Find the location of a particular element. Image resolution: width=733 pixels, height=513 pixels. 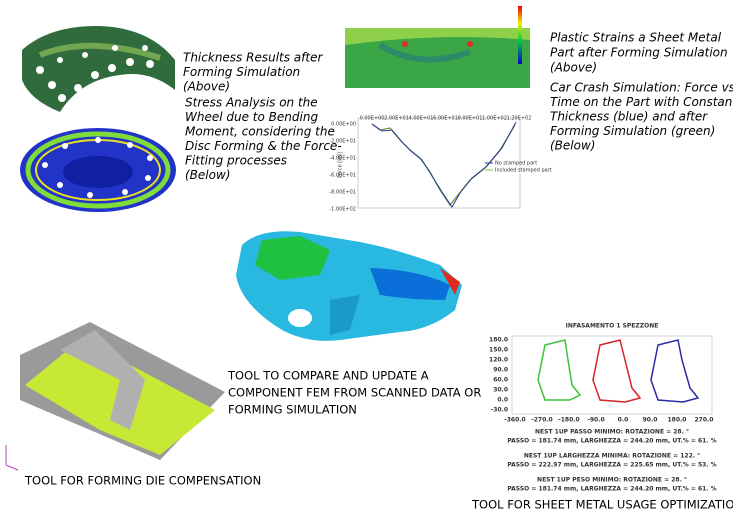

caption: TOOL FOR FORMING DIE COMPENSATION is located at coordinates (142, 481).